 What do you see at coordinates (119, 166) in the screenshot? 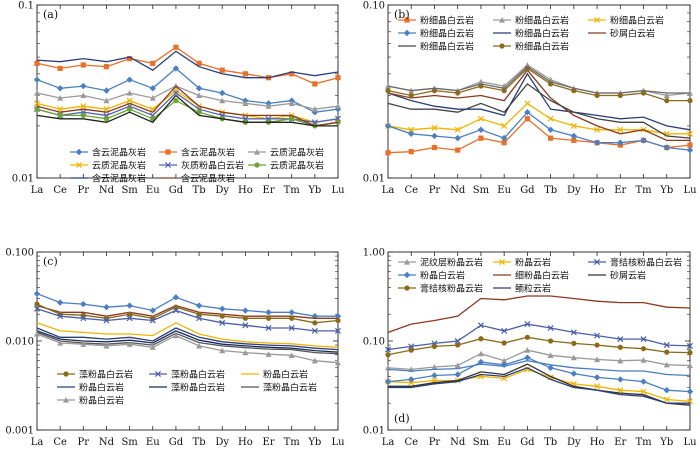
I see `legend-label: 云质泥晶灰岩` at bounding box center [119, 166].